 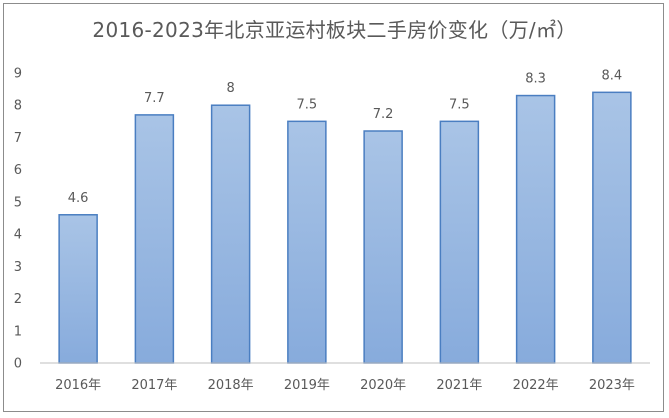 I want to click on x-tick-label: 2023年, so click(x=612, y=385).